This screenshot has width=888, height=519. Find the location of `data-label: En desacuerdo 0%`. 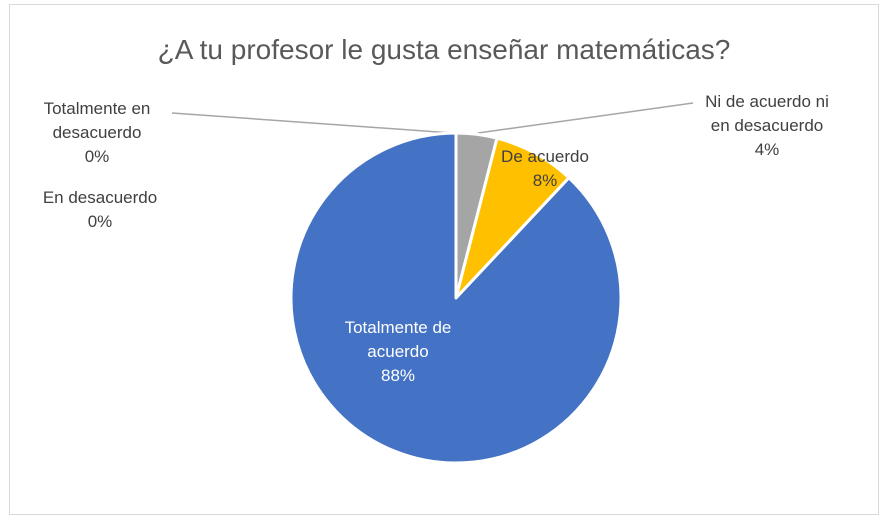

data-label: En desacuerdo 0% is located at coordinates (100, 210).